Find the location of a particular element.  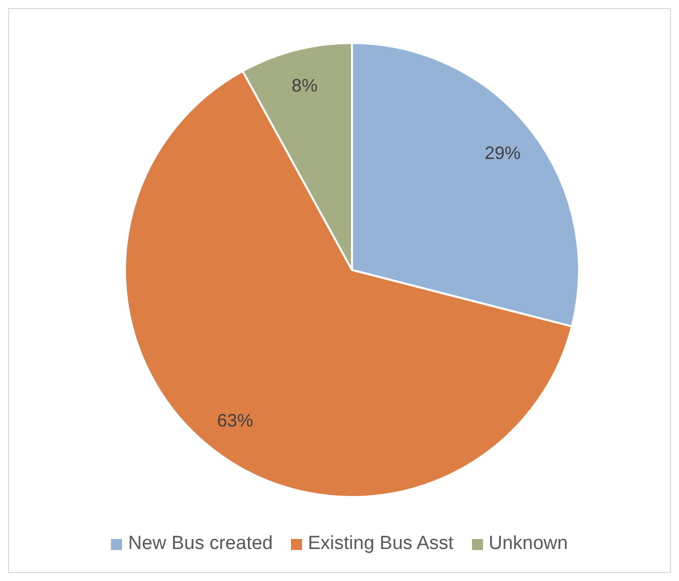

legend-label: Unknown is located at coordinates (528, 544).